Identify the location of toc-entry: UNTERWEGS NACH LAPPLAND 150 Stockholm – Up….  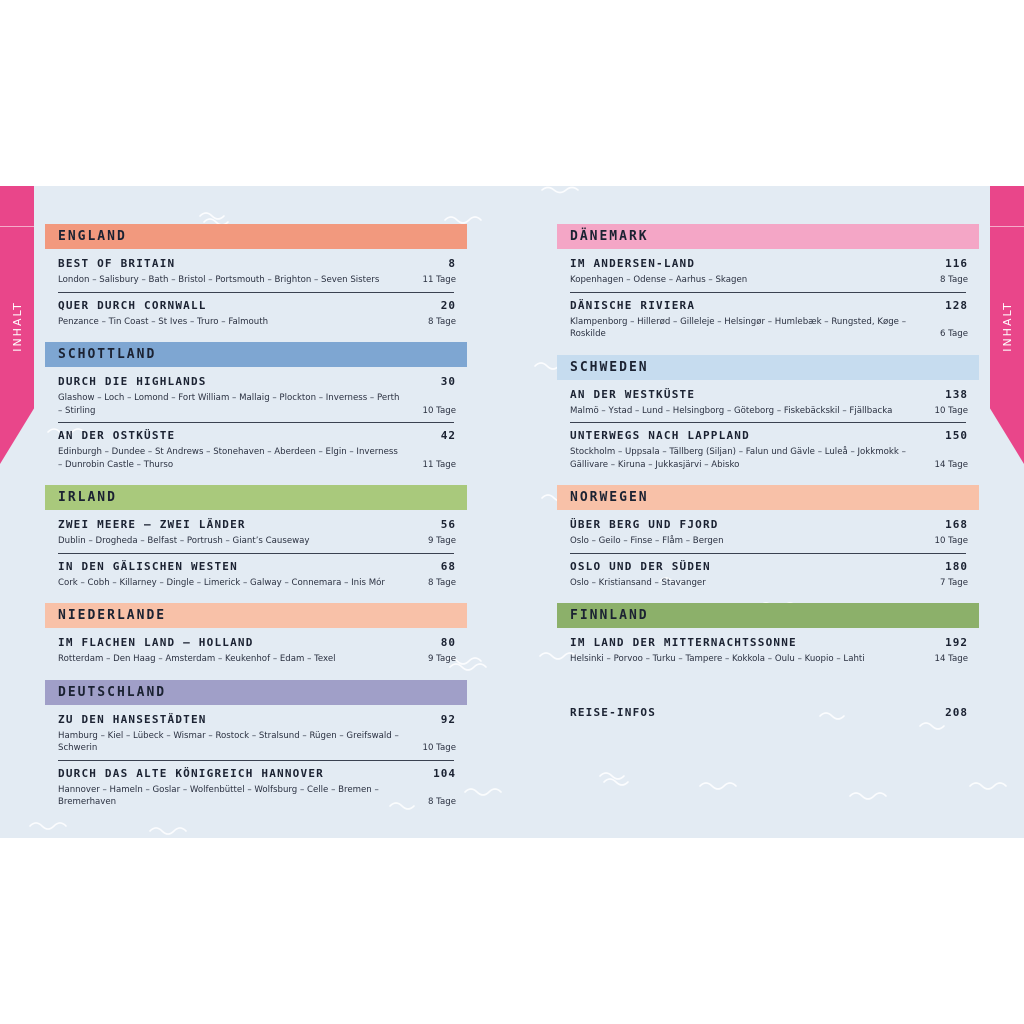
(775, 450).